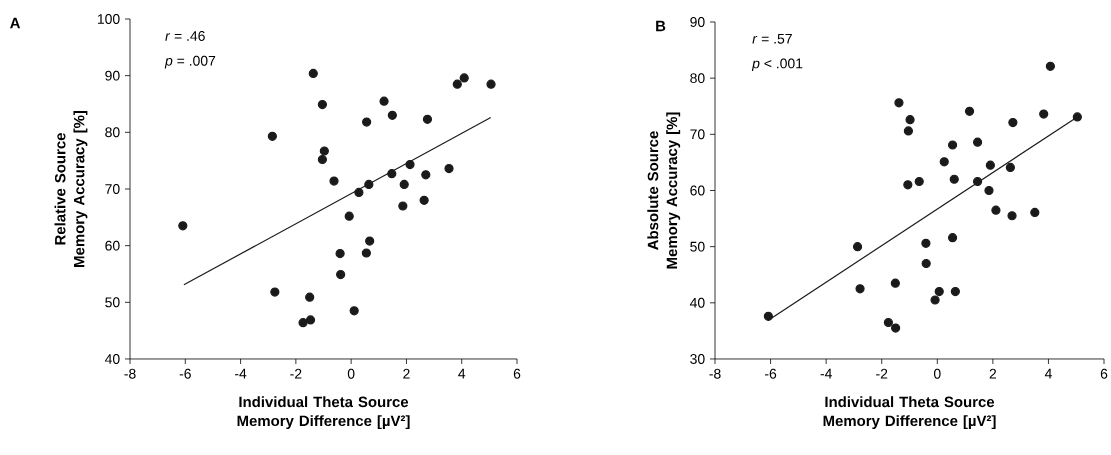 Image resolution: width=1111 pixels, height=455 pixels. I want to click on y-axis-title: Absolute Source Memory Accuracy [%], so click(664, 190).